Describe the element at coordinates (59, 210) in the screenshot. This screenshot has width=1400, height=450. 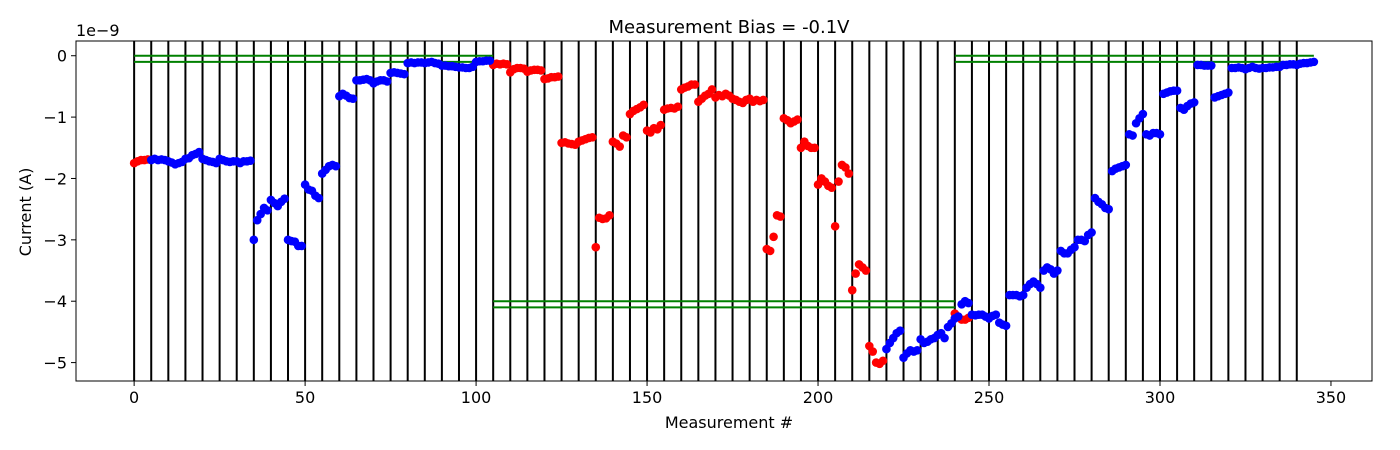
I see `y-axis: 0 −1 −2 −3 −4 −5` at that location.